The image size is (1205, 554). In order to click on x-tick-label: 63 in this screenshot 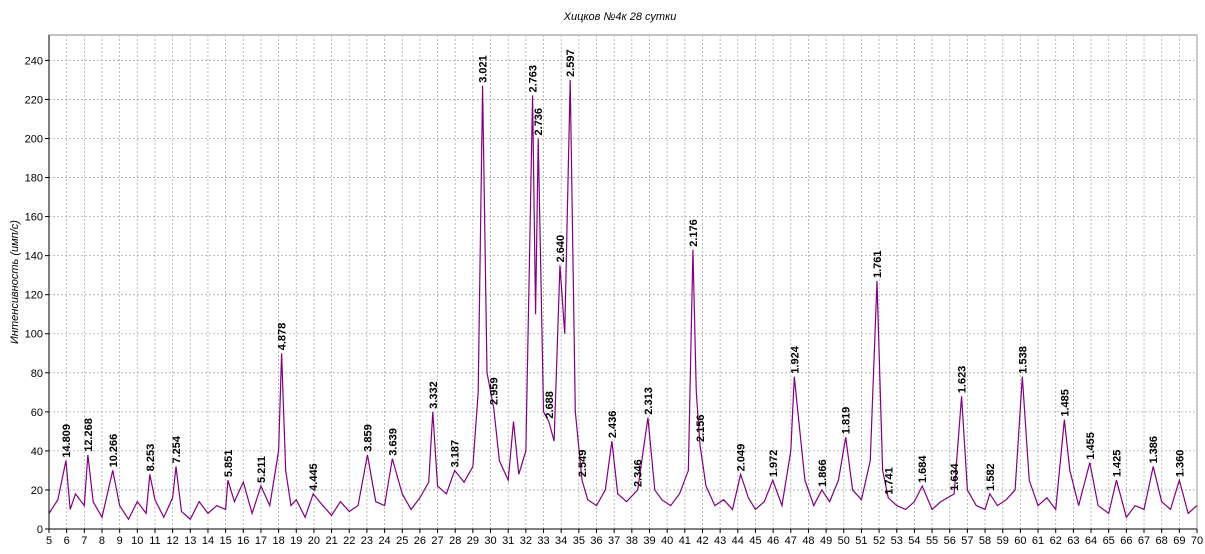, I will do `click(1073, 541)`.